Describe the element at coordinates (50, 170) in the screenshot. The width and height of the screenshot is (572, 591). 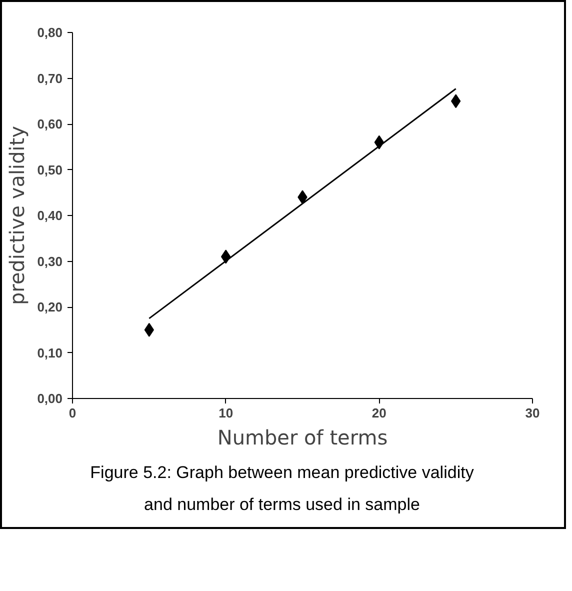
I see `y-tick-label: 0,50` at that location.